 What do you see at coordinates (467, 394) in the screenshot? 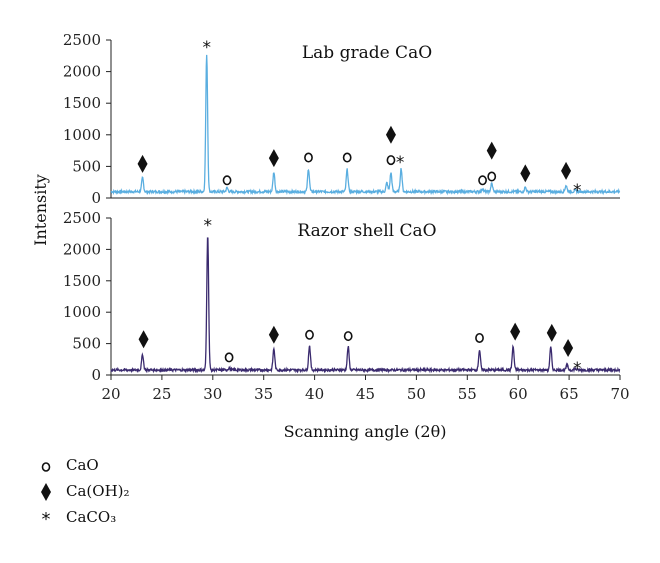
I see `x-tick-label: 55` at bounding box center [467, 394].